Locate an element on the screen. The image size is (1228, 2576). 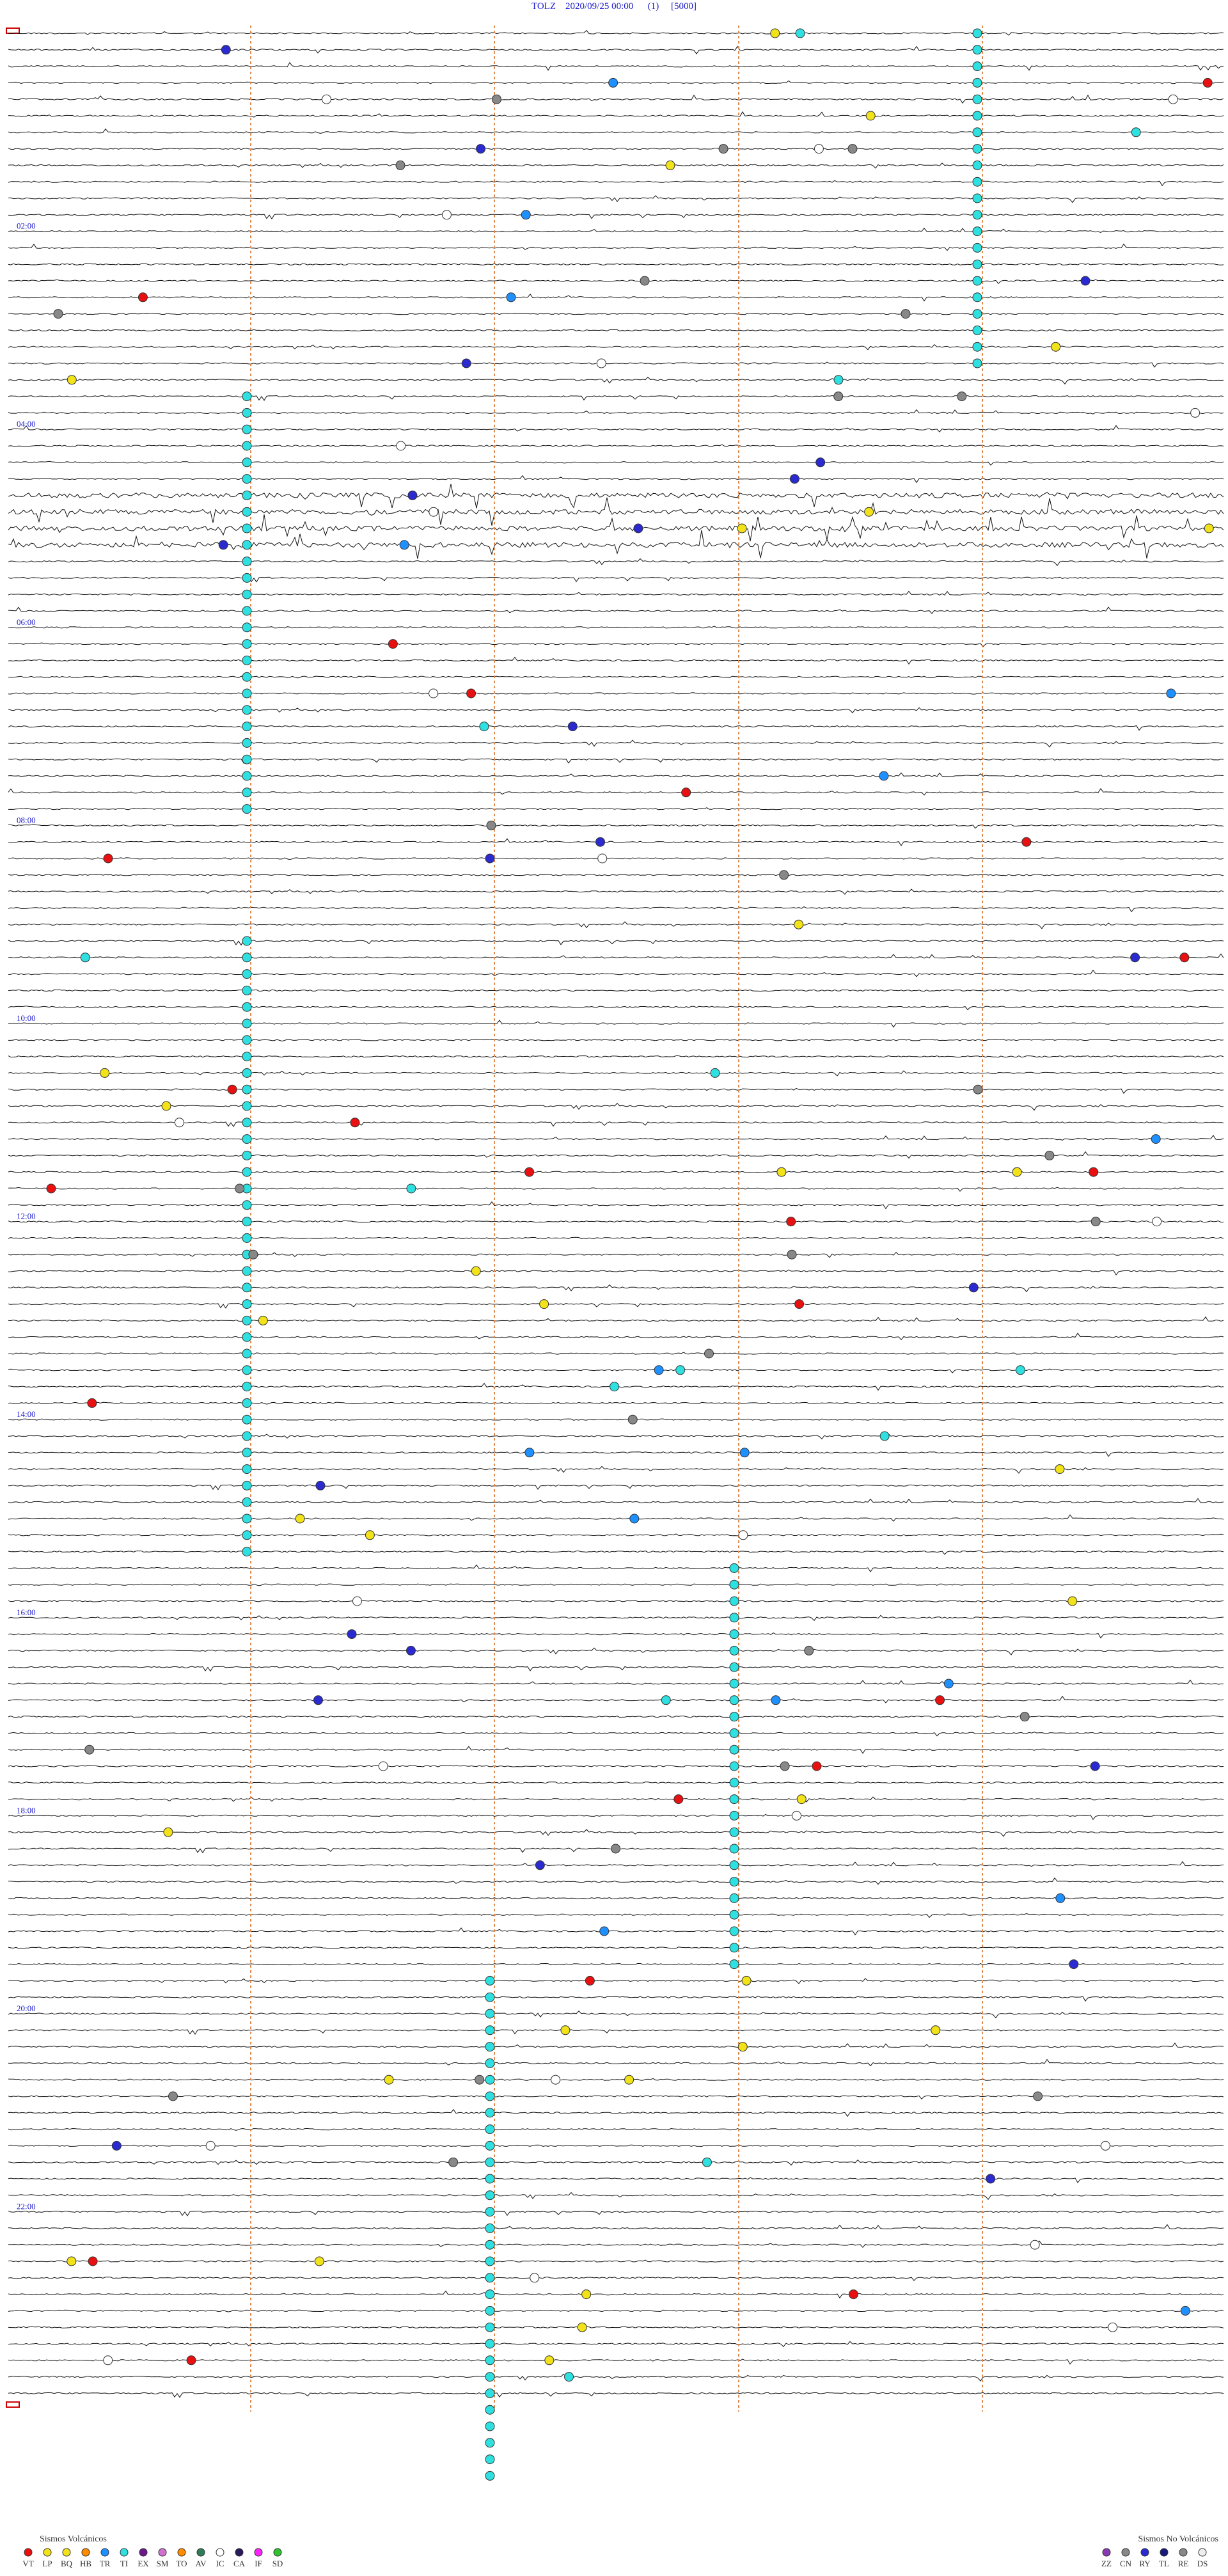
hour-label: 18:00 is located at coordinates (26, 1810).